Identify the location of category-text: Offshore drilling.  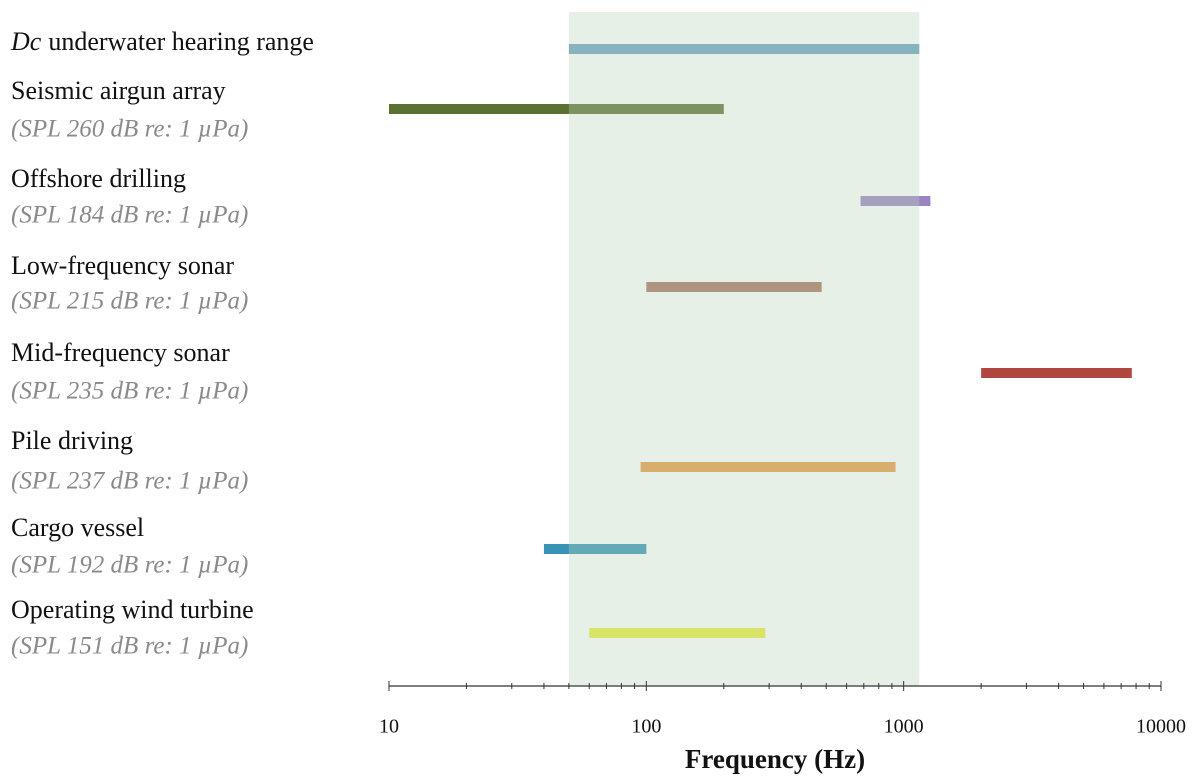
(98, 178).